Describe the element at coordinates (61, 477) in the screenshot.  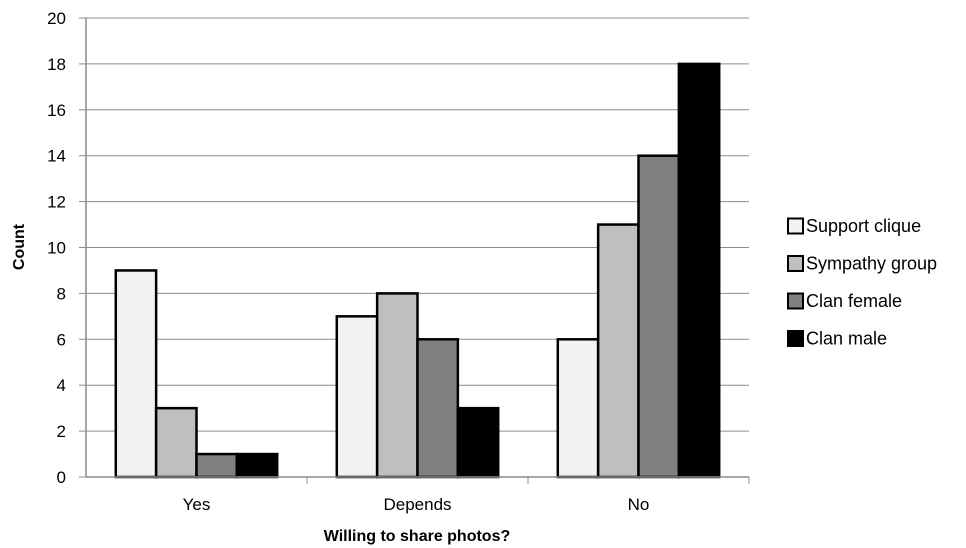
I see `y-tick-label: 0` at that location.